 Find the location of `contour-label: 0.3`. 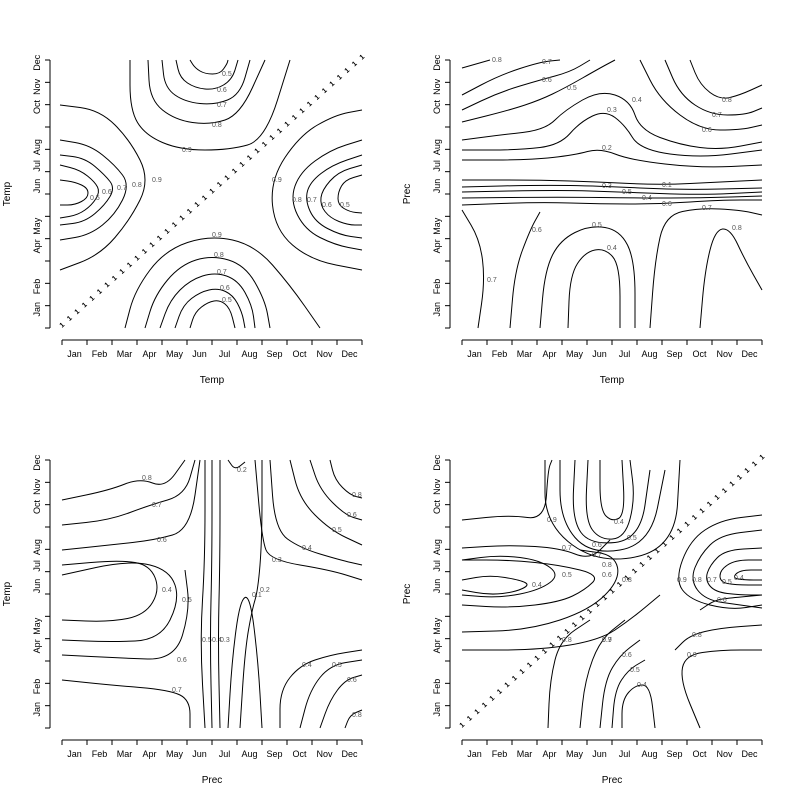

contour-label: 0.3 is located at coordinates (612, 110).